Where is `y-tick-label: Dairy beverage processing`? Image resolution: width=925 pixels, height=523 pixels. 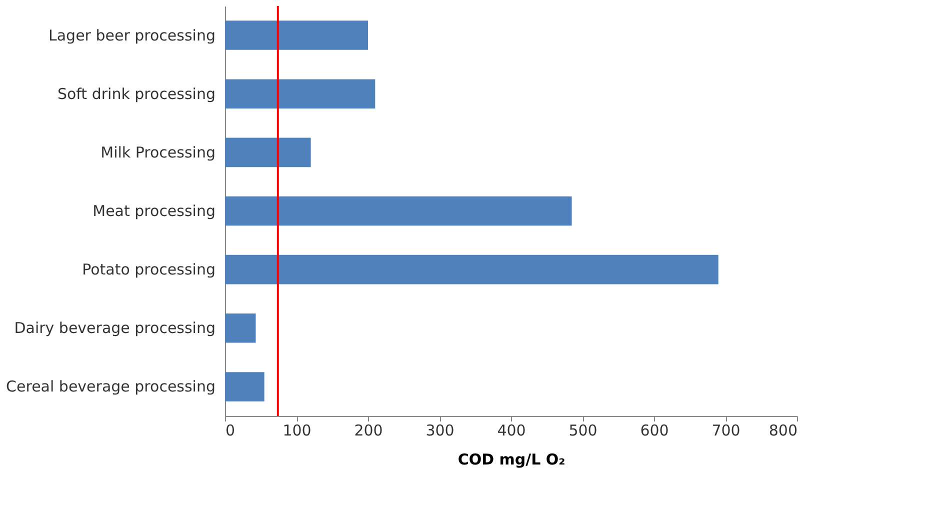
y-tick-label: Dairy beverage processing is located at coordinates (115, 328).